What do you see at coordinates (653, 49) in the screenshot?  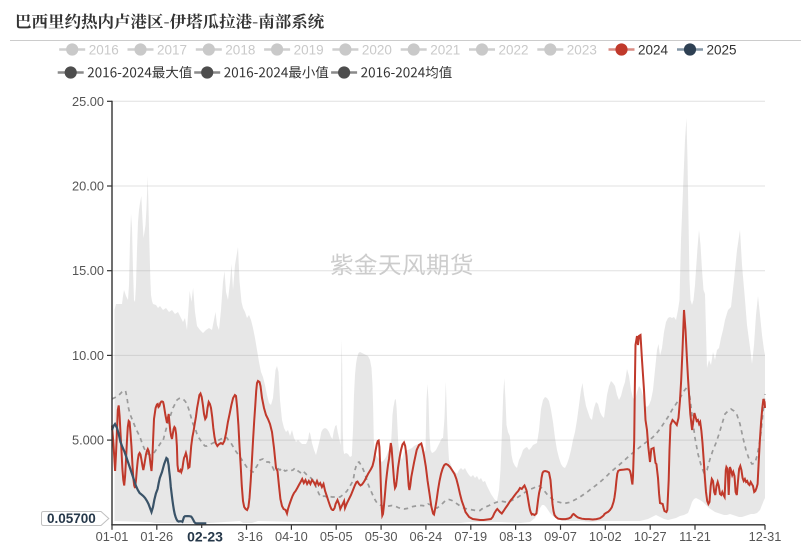 I see `svg-text: 2024` at bounding box center [653, 49].